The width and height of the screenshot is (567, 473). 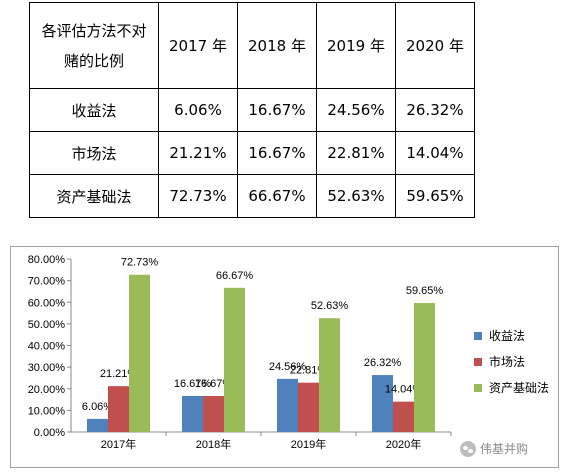 I want to click on header-year-2017: 2017 年, so click(x=198, y=45).